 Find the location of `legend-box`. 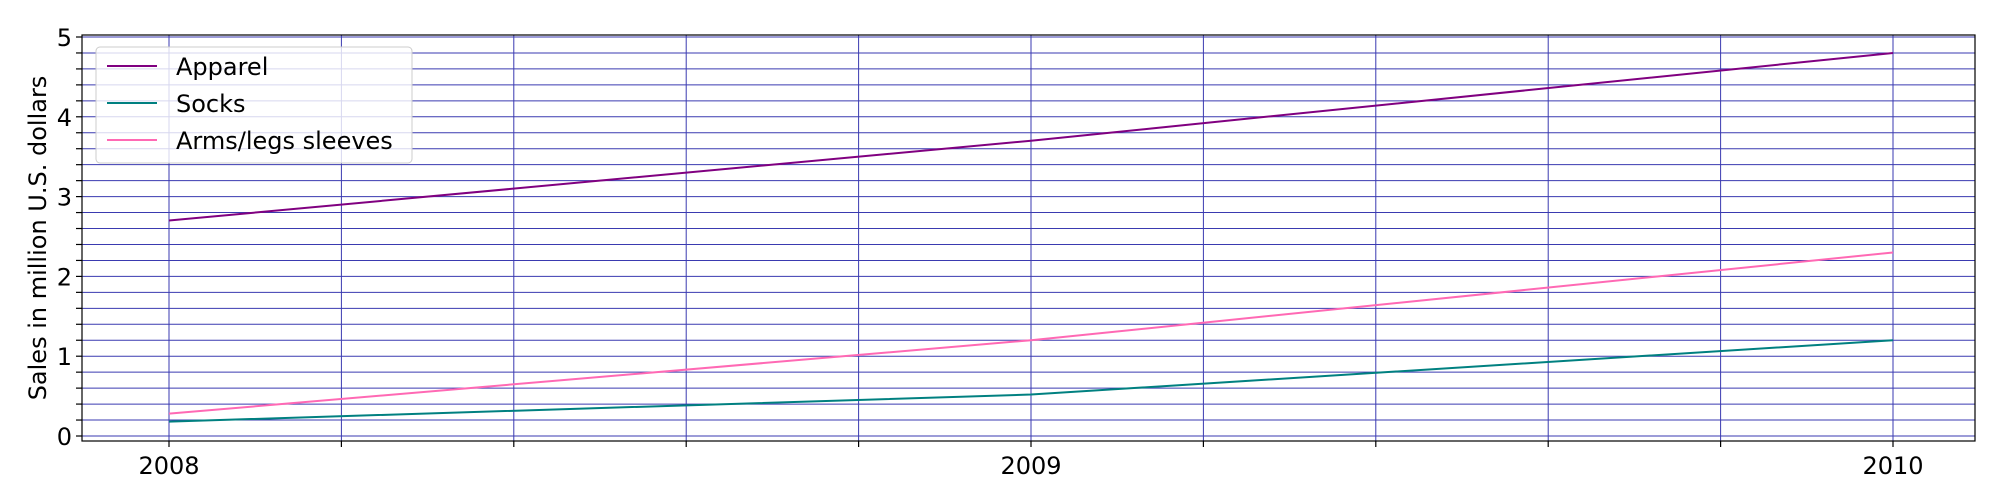

legend-box is located at coordinates (254, 105).